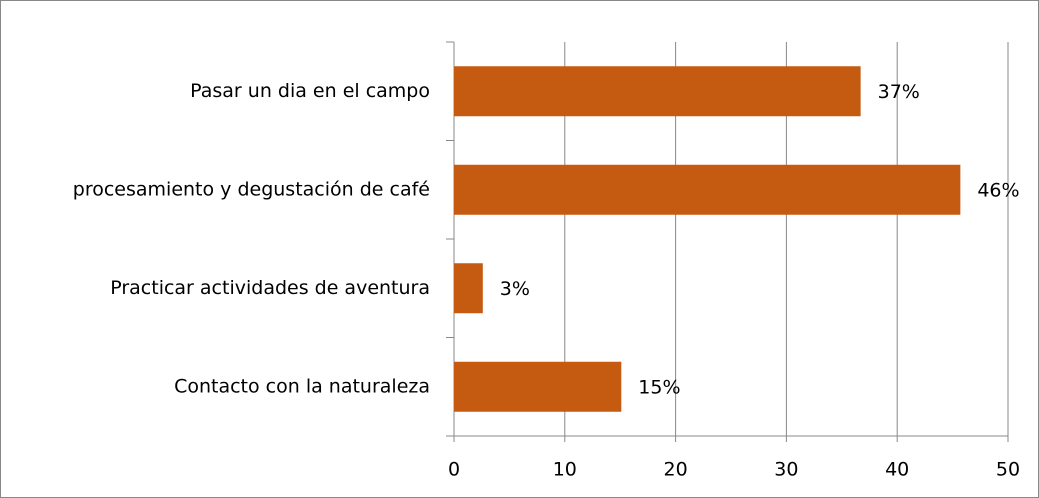 The image size is (1039, 498). What do you see at coordinates (565, 470) in the screenshot?
I see `x-tick-label: 10` at bounding box center [565, 470].